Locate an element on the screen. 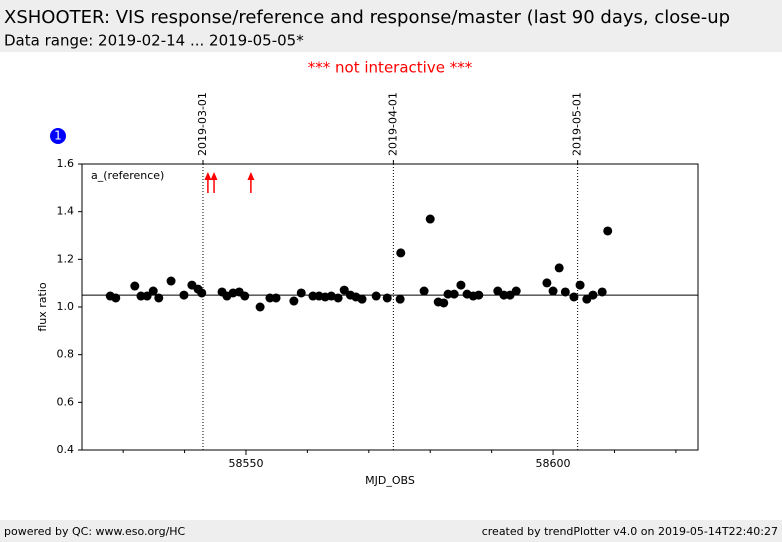 The image size is (782, 542). header-band is located at coordinates (391, 26).